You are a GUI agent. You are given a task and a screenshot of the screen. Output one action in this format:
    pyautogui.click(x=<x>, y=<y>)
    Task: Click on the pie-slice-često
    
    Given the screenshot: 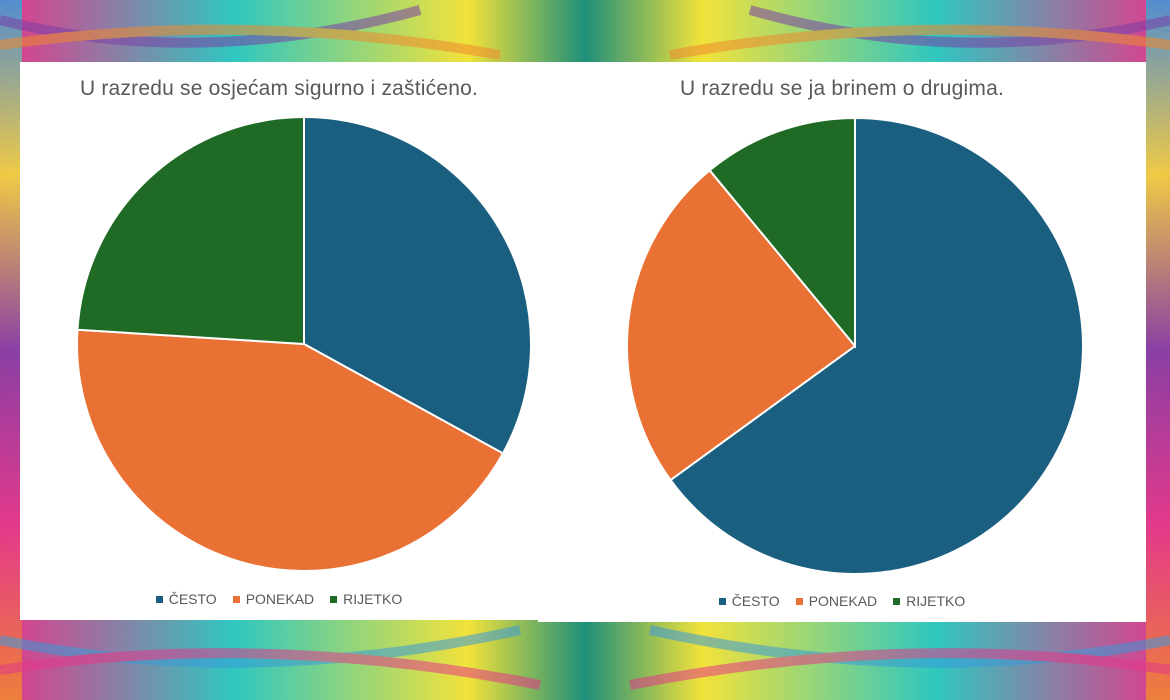 What is the action you would take?
    pyautogui.click(x=417, y=285)
    